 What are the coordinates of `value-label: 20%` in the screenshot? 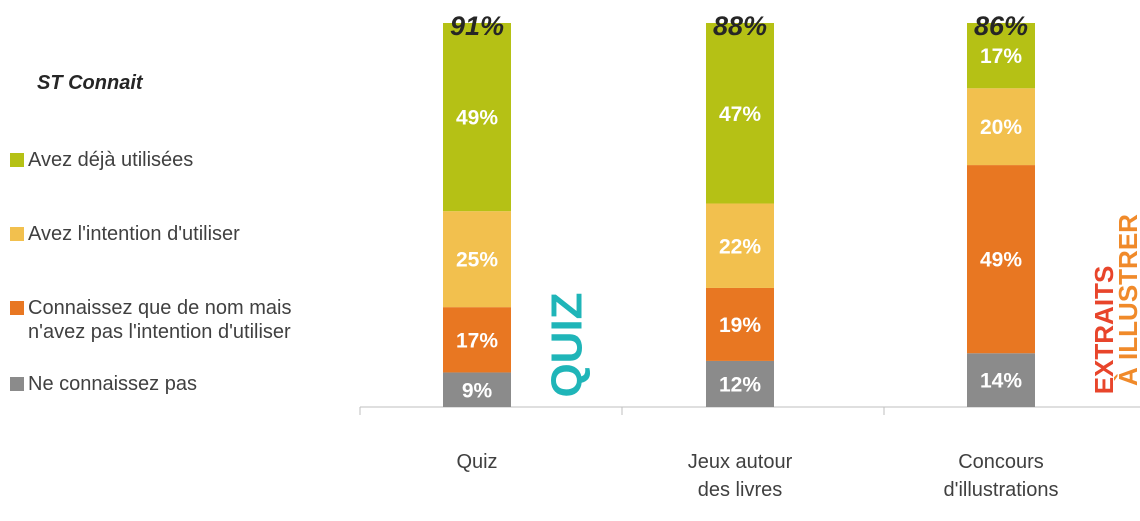 It's located at (1001, 127).